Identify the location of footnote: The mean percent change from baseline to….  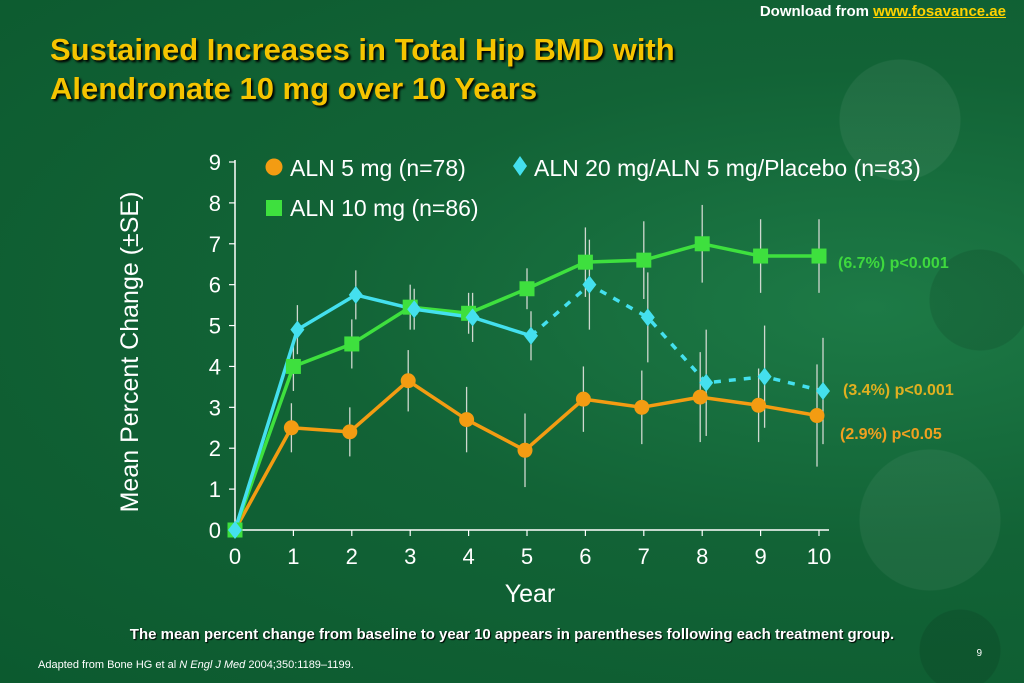
(512, 634).